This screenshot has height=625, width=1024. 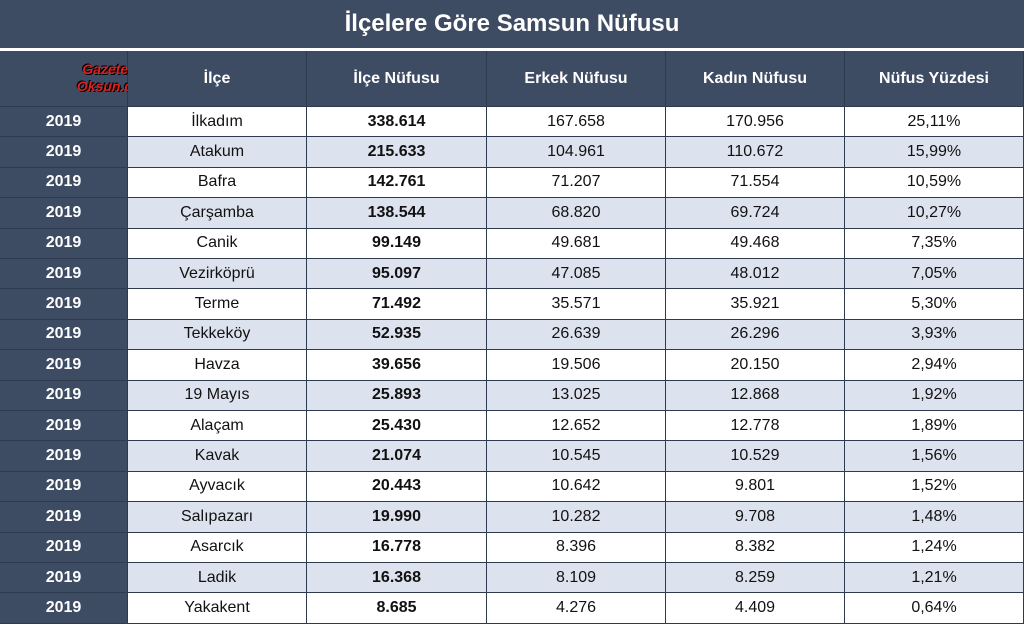 What do you see at coordinates (576, 578) in the screenshot?
I see `table-cell: 8.109` at bounding box center [576, 578].